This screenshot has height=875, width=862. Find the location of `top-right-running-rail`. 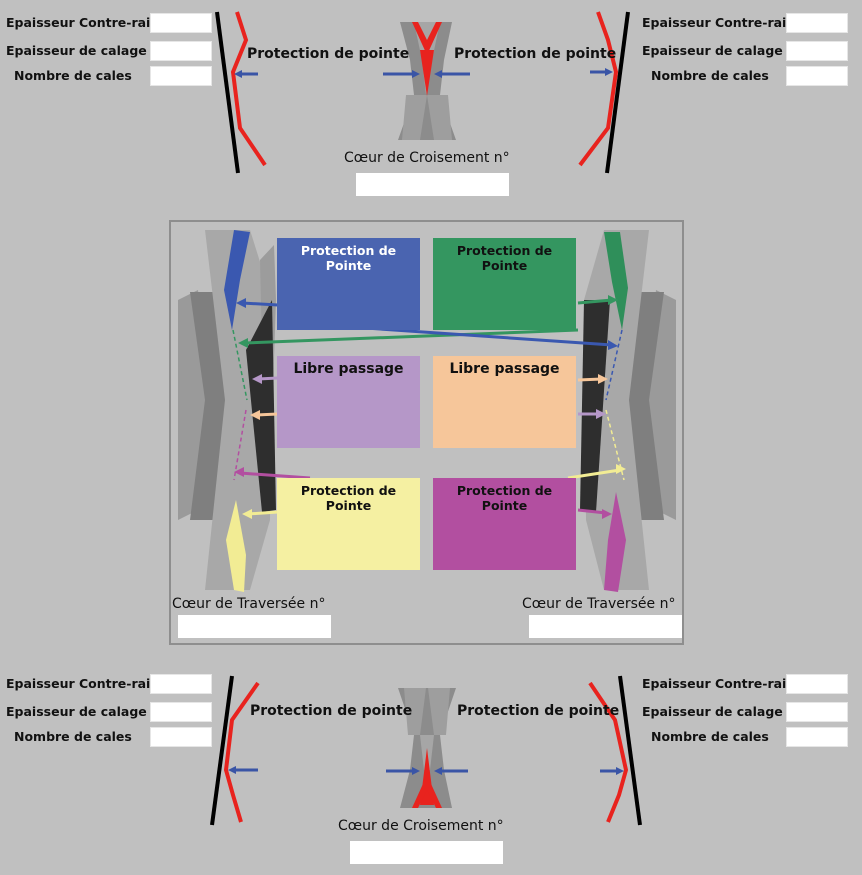

top-right-running-rail is located at coordinates (598, 89).